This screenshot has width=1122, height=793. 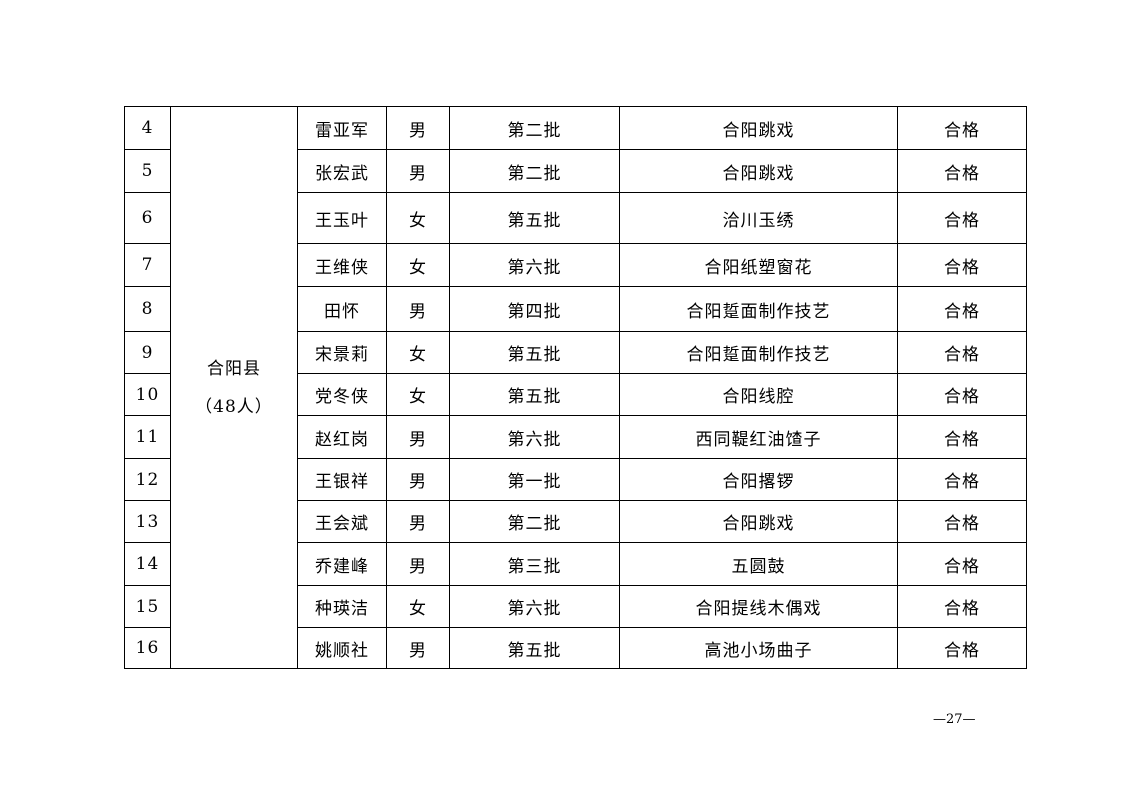 I want to click on row-number-cell: 8, so click(x=147, y=309).